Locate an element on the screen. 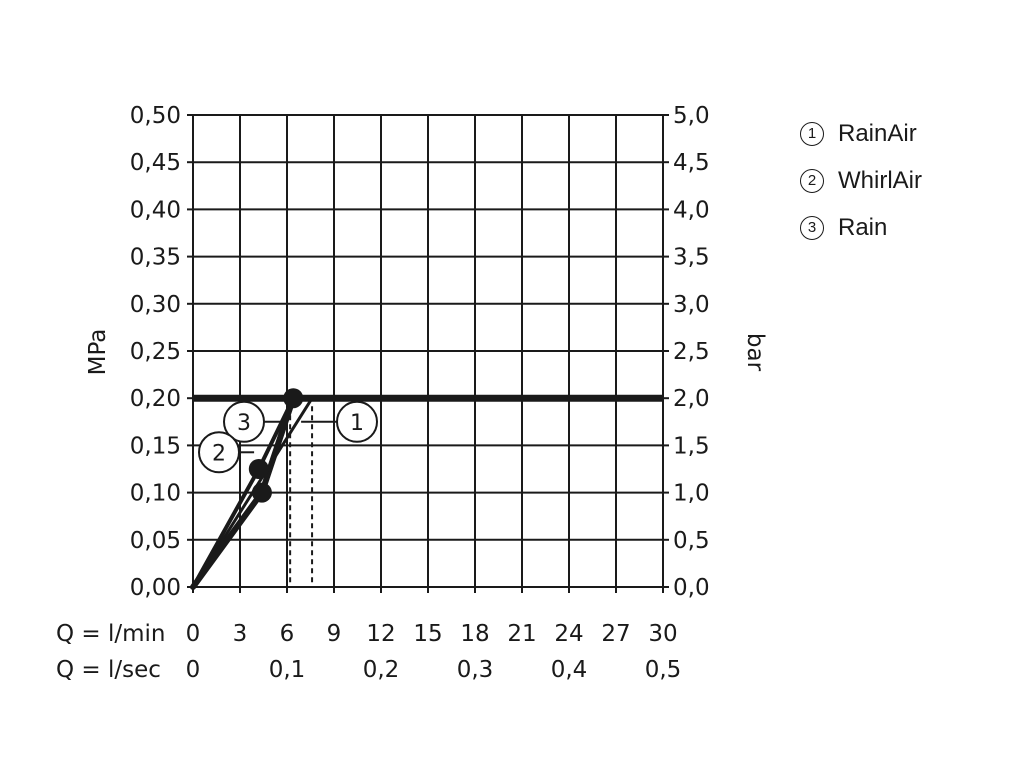 The height and width of the screenshot is (768, 1024). x-tick-label-min: 24 is located at coordinates (568, 634).